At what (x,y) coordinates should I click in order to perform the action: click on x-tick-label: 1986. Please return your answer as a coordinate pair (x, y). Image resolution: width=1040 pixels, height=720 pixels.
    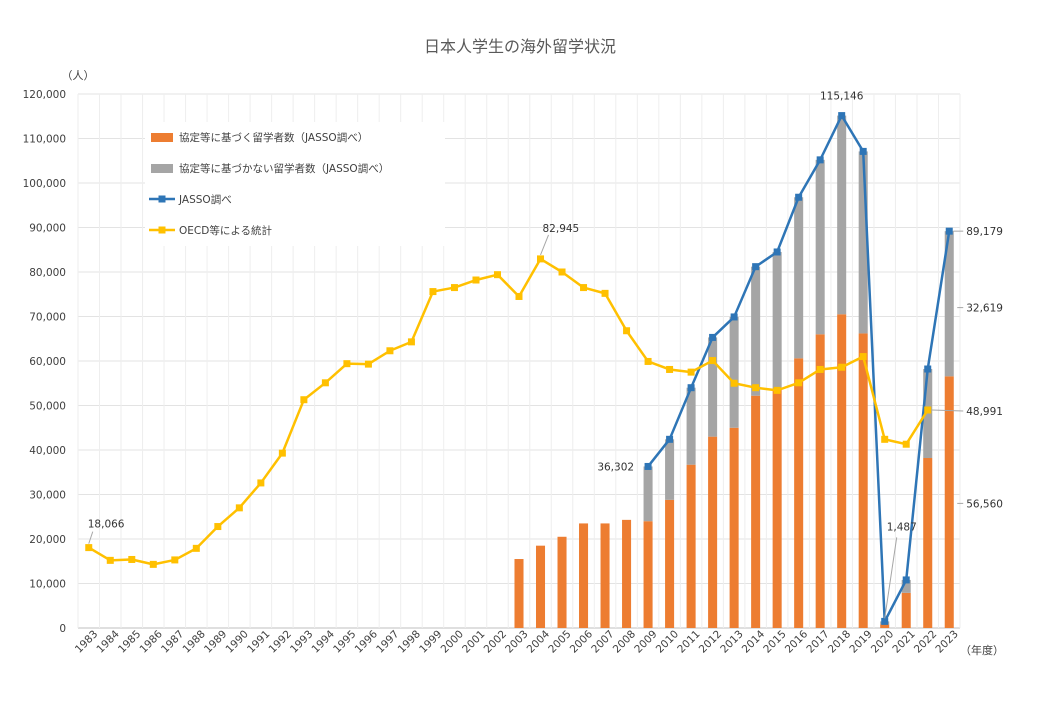
    Looking at the image, I should click on (151, 642).